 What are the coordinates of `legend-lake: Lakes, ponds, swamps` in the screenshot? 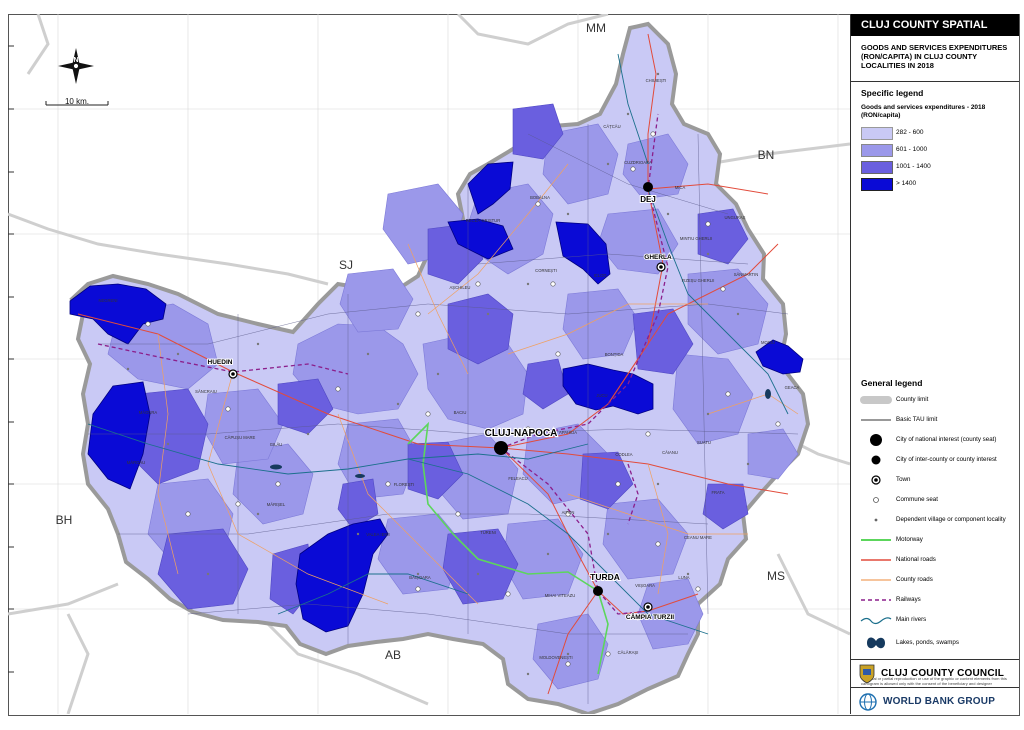 It's located at (935, 643).